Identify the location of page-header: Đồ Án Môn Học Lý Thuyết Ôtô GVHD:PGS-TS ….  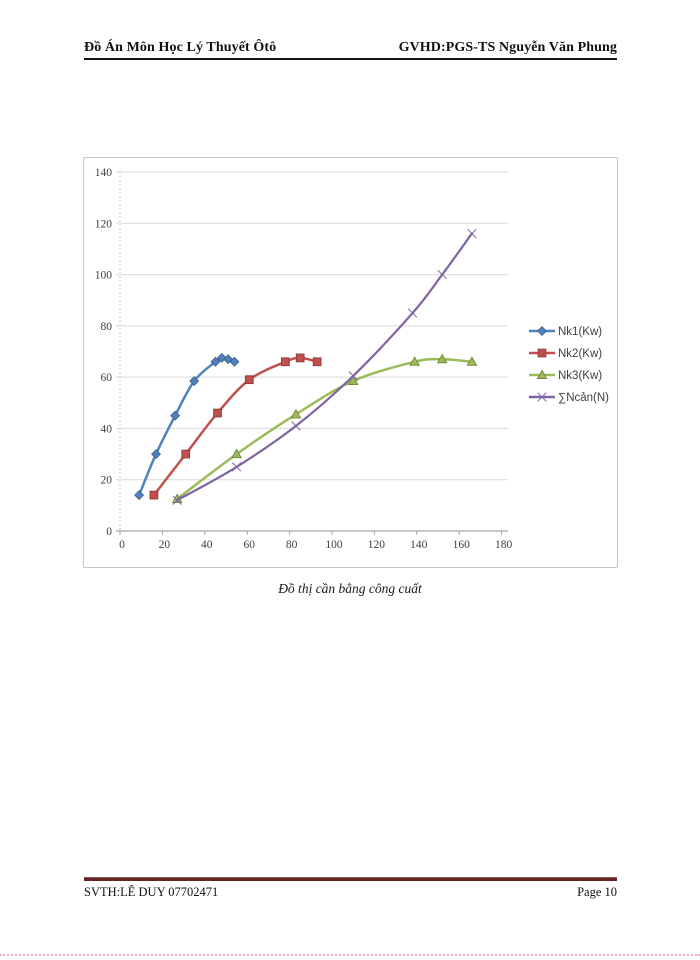
(350, 50).